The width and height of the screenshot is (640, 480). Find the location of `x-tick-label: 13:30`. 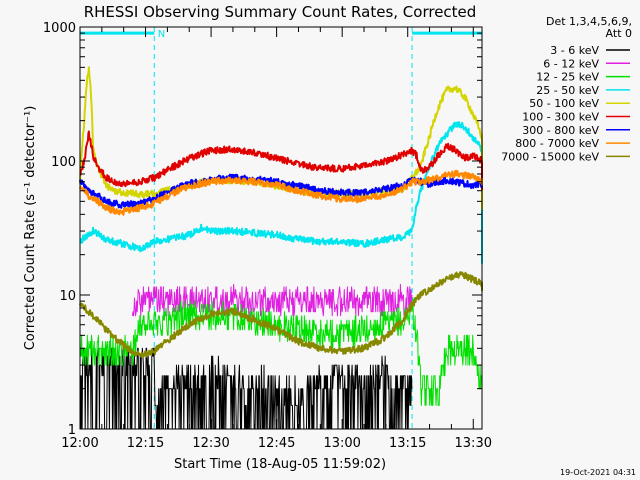

x-tick-label: 13:30 is located at coordinates (473, 443).